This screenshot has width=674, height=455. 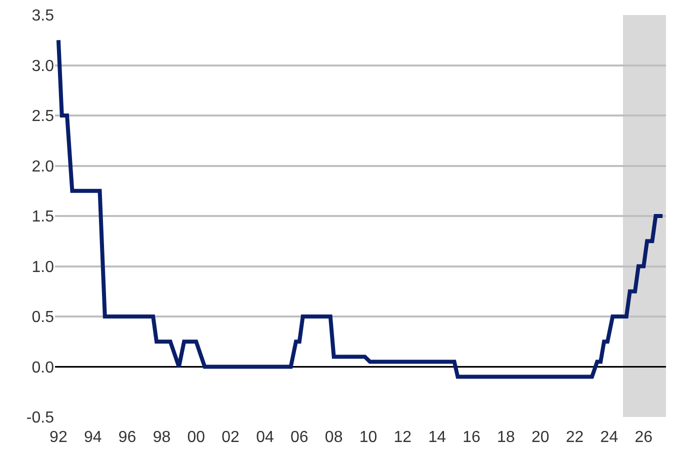 I want to click on x-tick-label: 08, so click(x=333, y=437).